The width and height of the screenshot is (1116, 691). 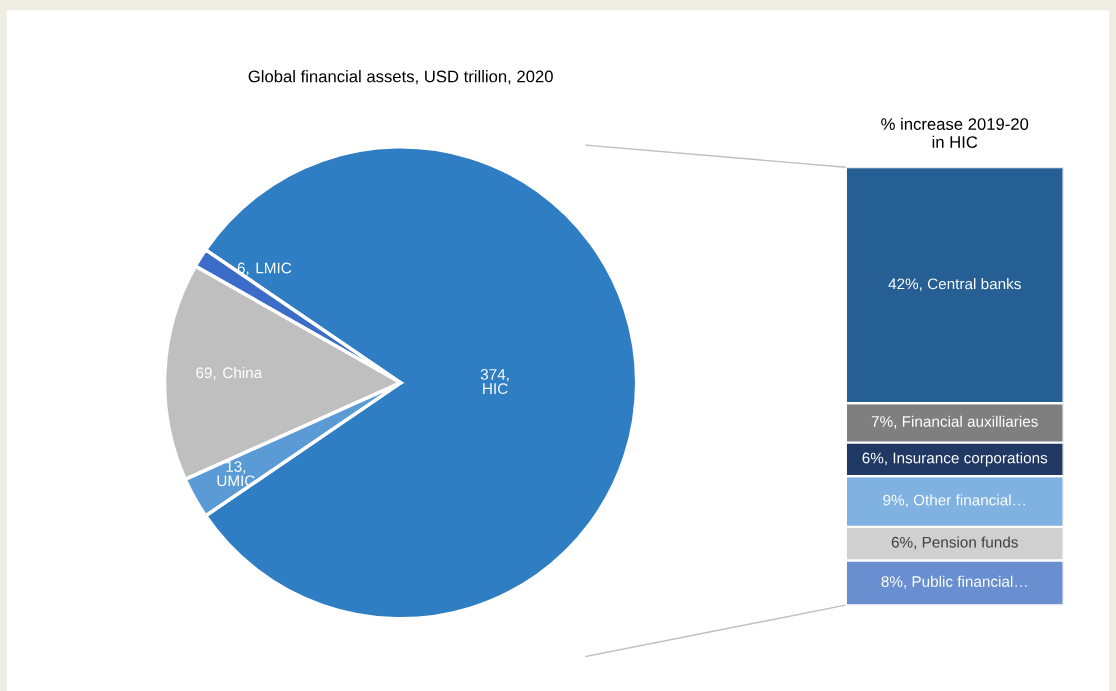 What do you see at coordinates (954, 422) in the screenshot?
I see `data-label: 7%, Financial auxilliaries` at bounding box center [954, 422].